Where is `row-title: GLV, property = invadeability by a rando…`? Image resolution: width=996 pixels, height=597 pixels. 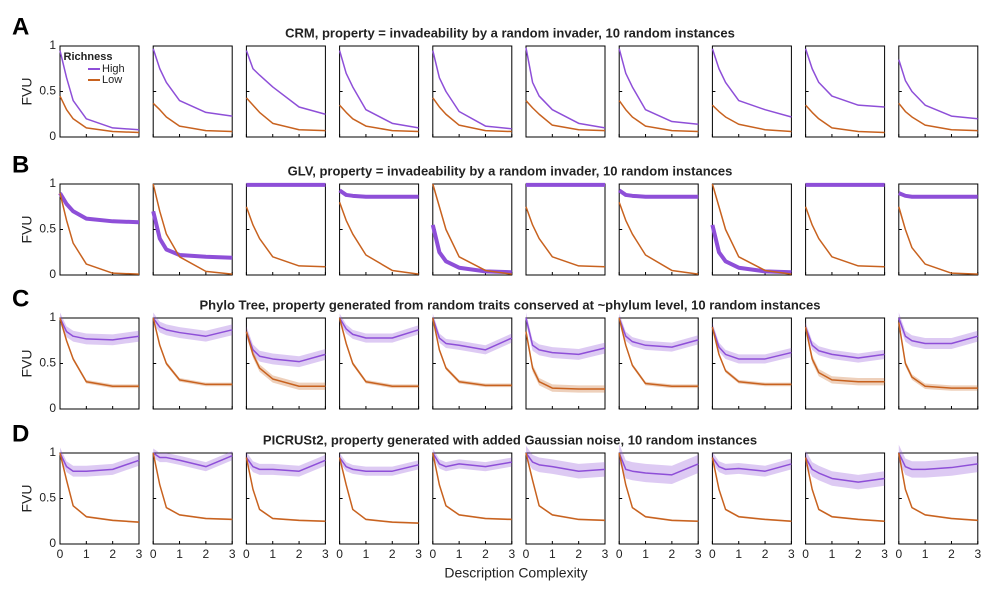 row-title: GLV, property = invadeability by a rando… is located at coordinates (510, 170).